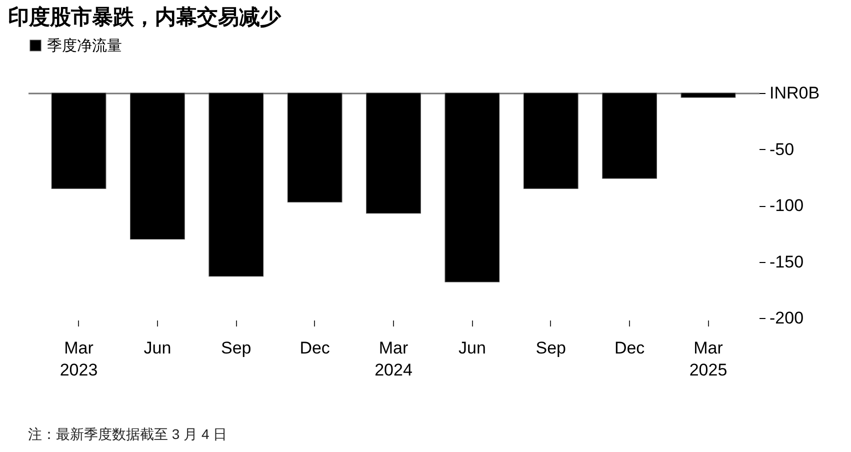  What do you see at coordinates (79, 359) in the screenshot?
I see `x-tick-label: Mar 2023` at bounding box center [79, 359].